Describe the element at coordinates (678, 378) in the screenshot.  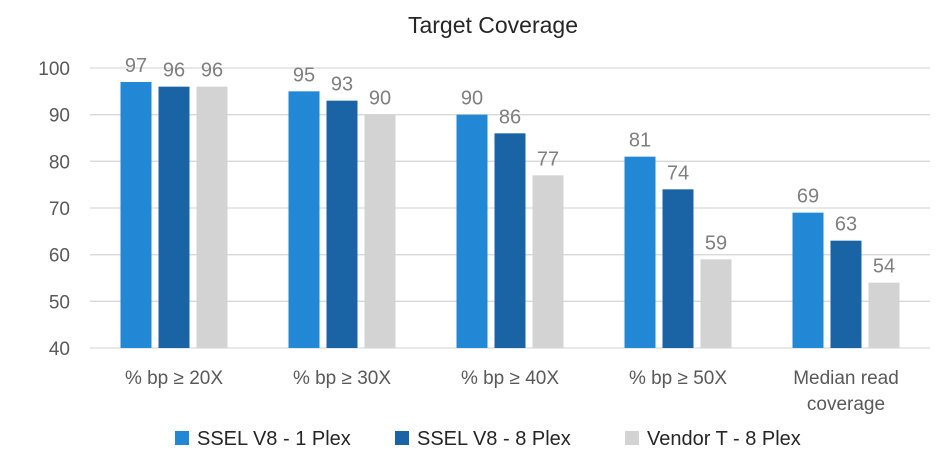
I see `x-tick-label: % bp ≥ 50X` at that location.